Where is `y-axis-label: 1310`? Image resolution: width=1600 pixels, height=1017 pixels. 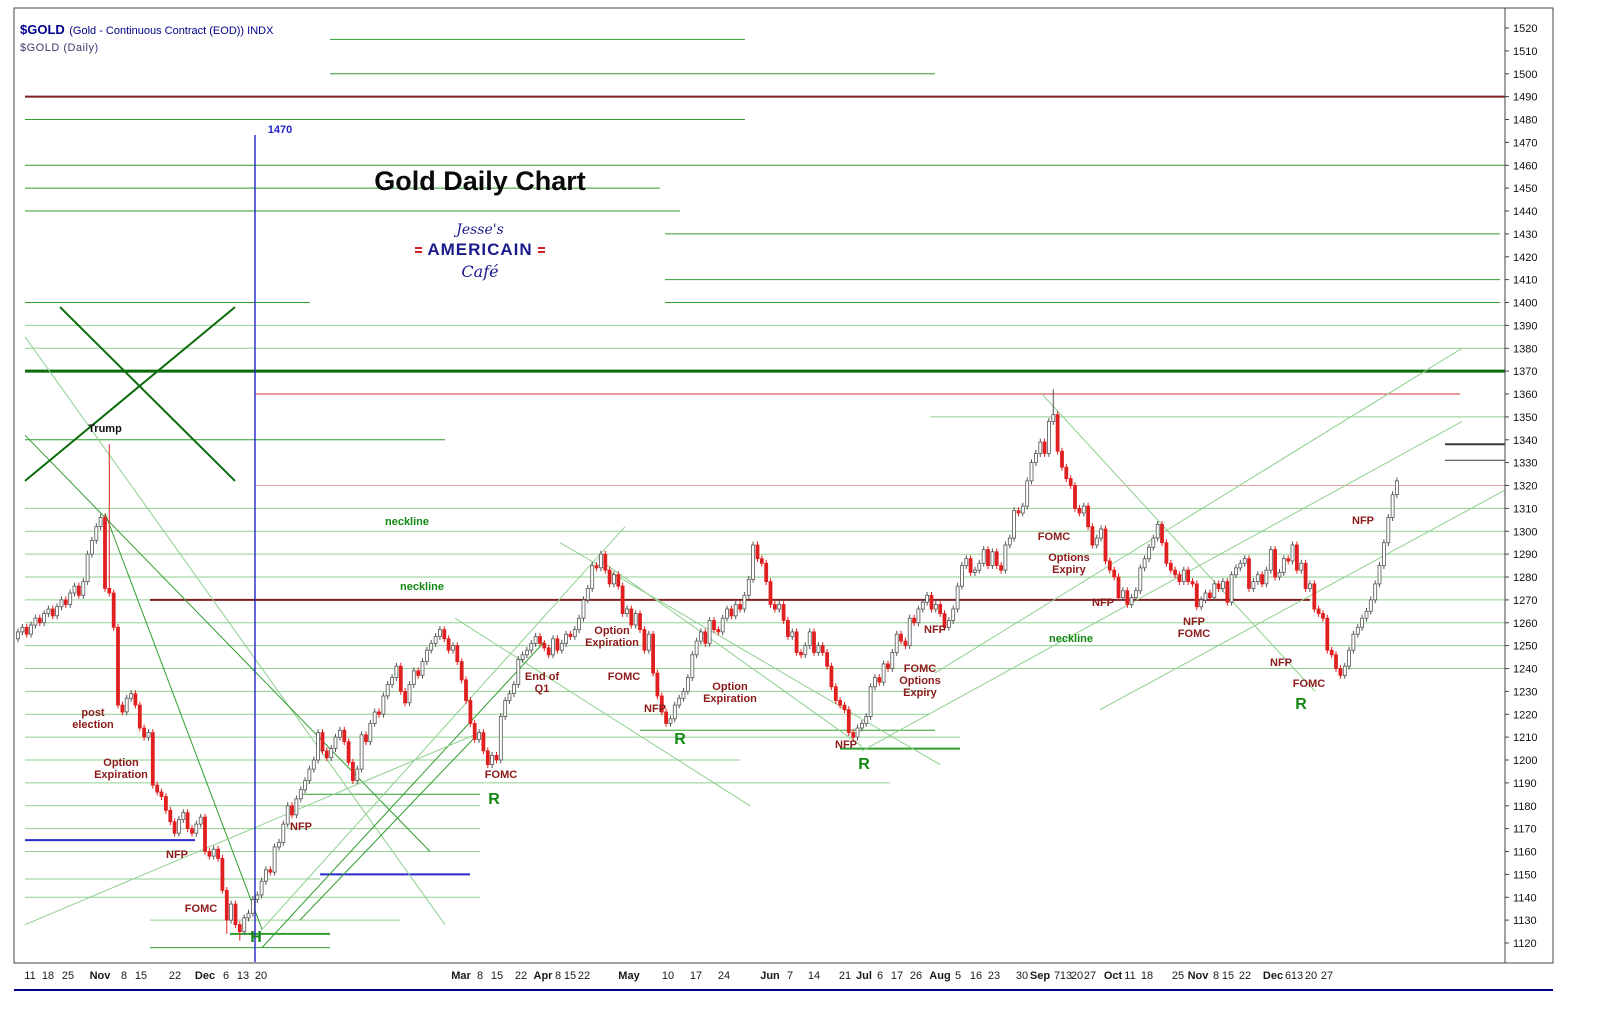
y-axis-label: 1310 is located at coordinates (1525, 509).